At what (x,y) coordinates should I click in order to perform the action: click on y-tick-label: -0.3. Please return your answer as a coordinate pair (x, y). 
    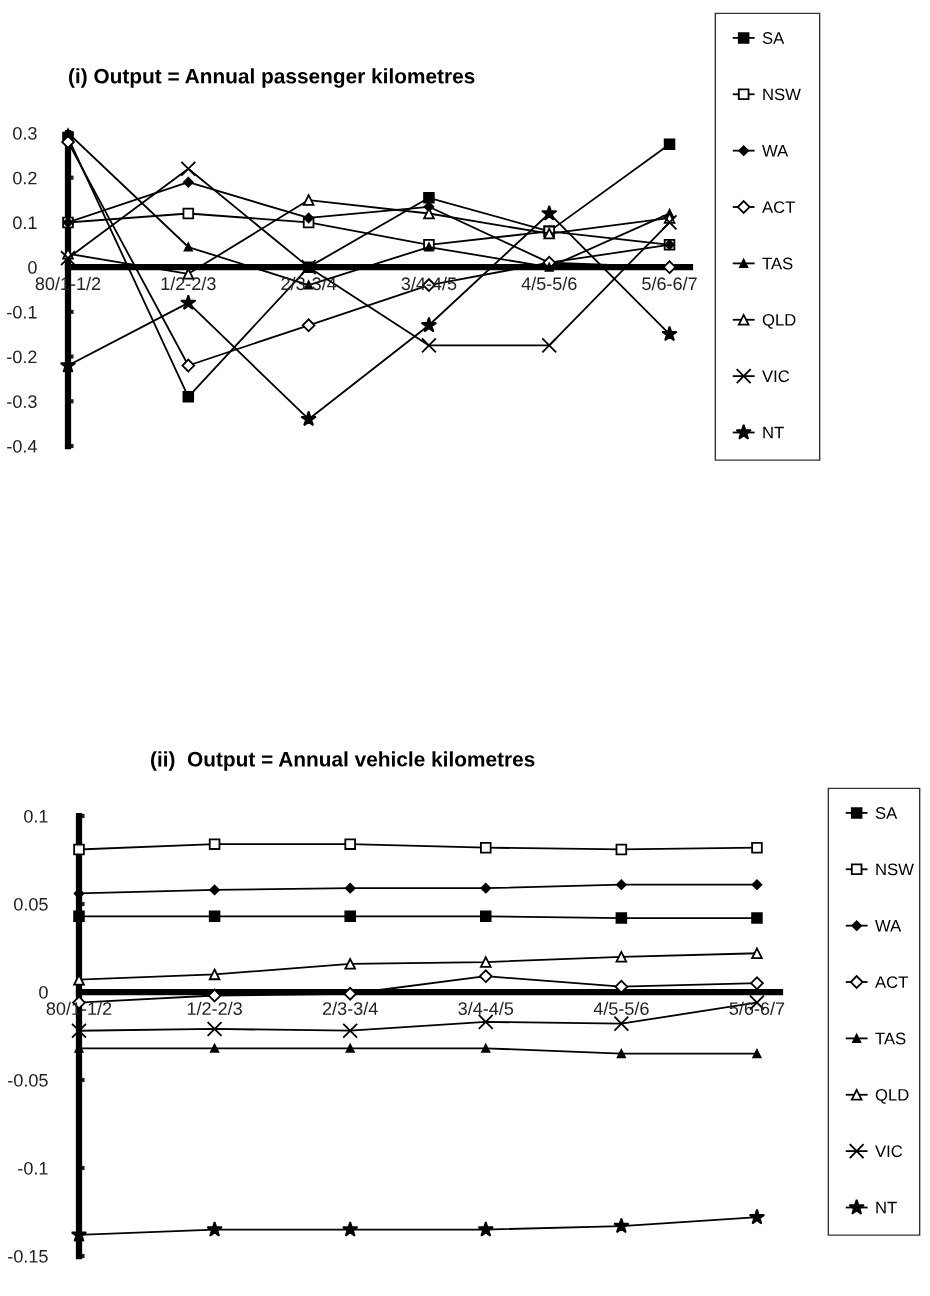
    Looking at the image, I should click on (22, 402).